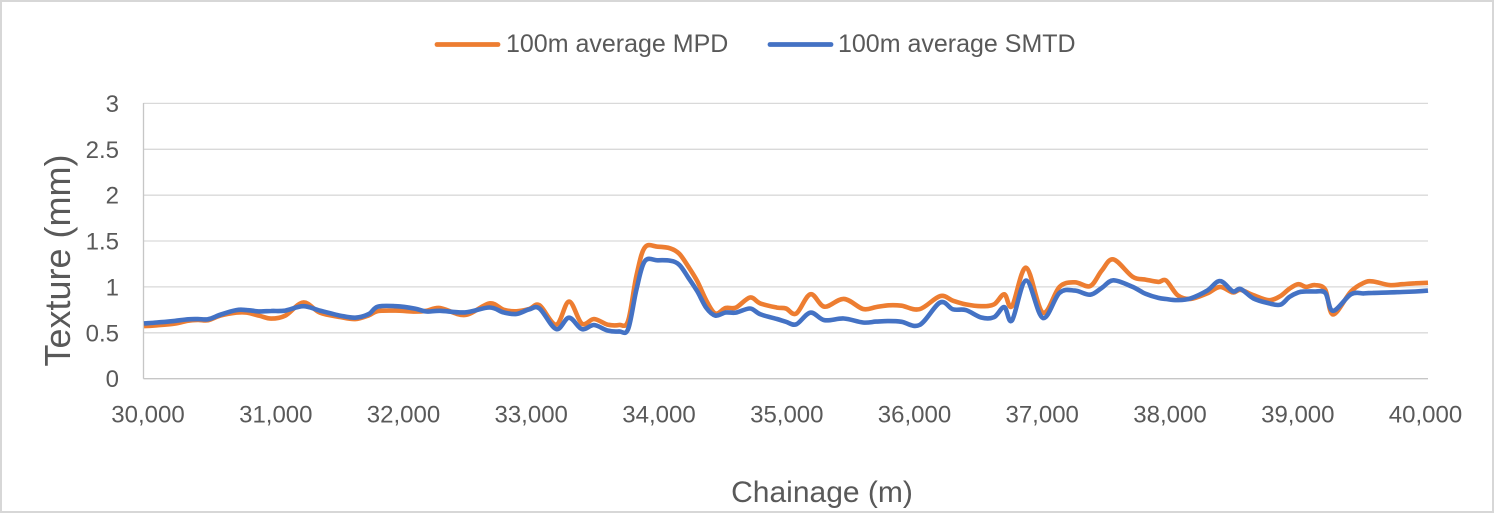 Image resolution: width=1494 pixels, height=513 pixels. What do you see at coordinates (112, 104) in the screenshot?
I see `svg-text: 3` at bounding box center [112, 104].